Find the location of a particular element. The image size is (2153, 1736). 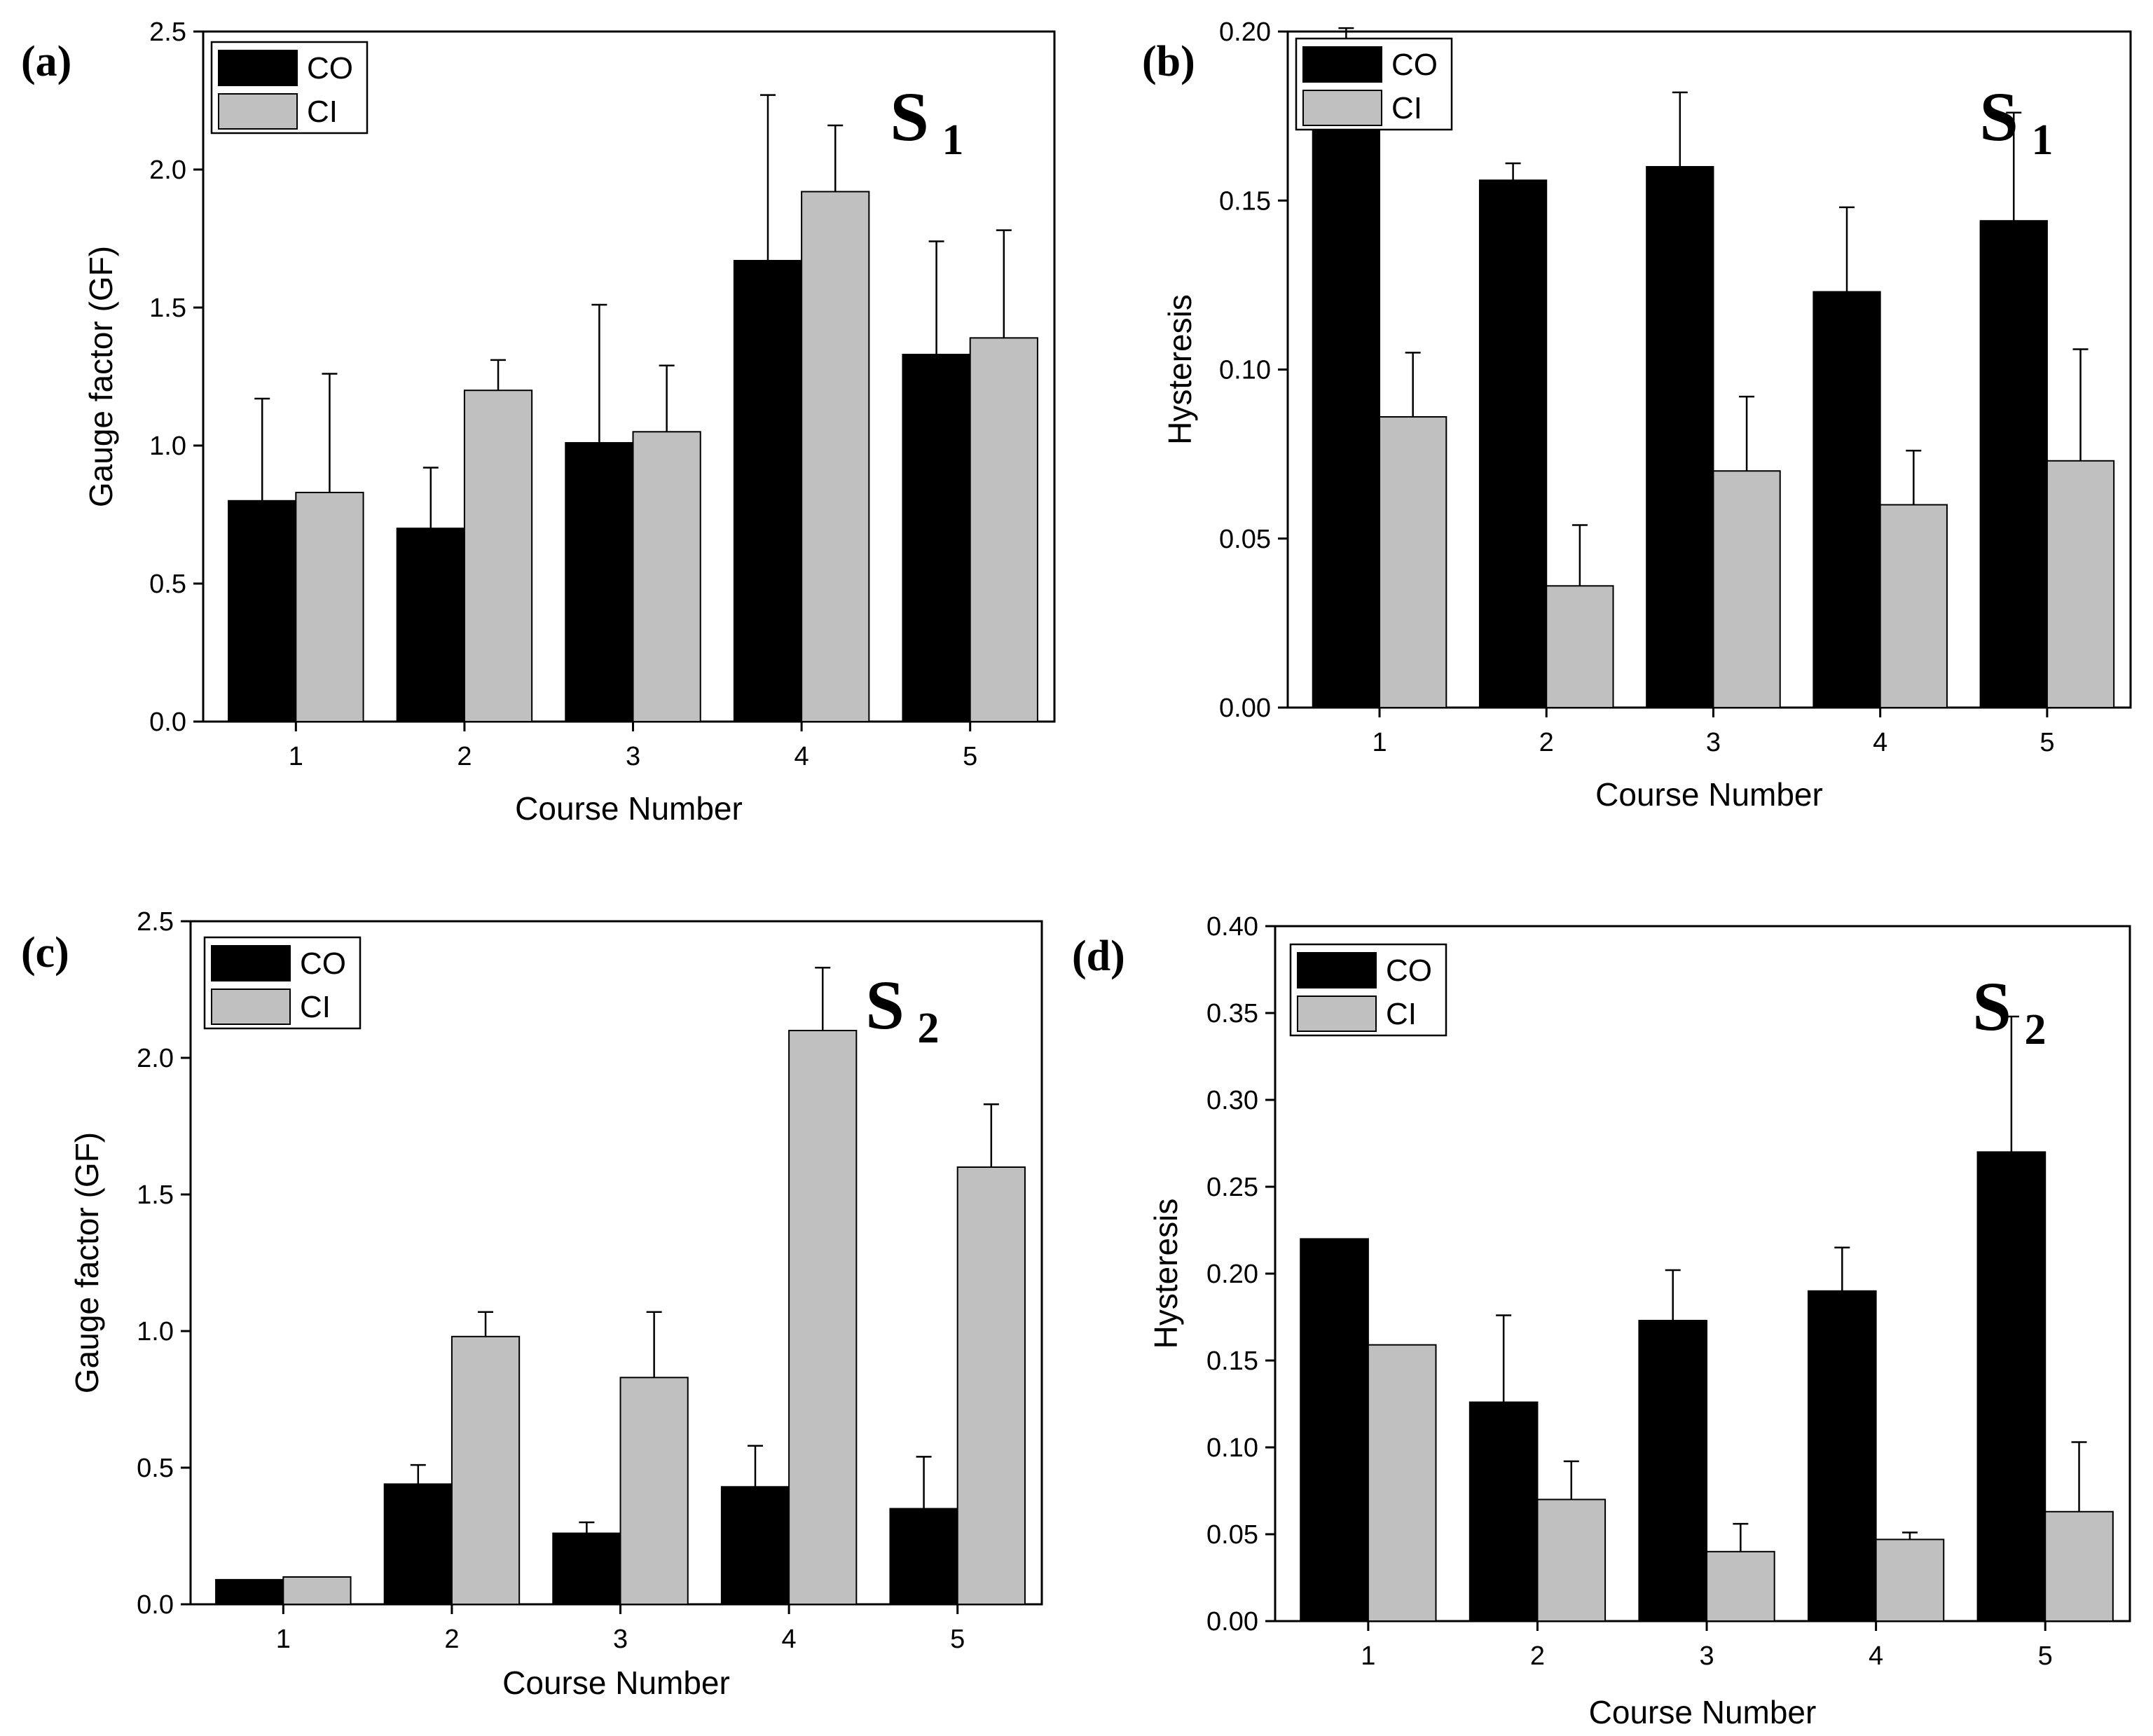

y-axis-title: Hysteresis is located at coordinates (1166, 1274).